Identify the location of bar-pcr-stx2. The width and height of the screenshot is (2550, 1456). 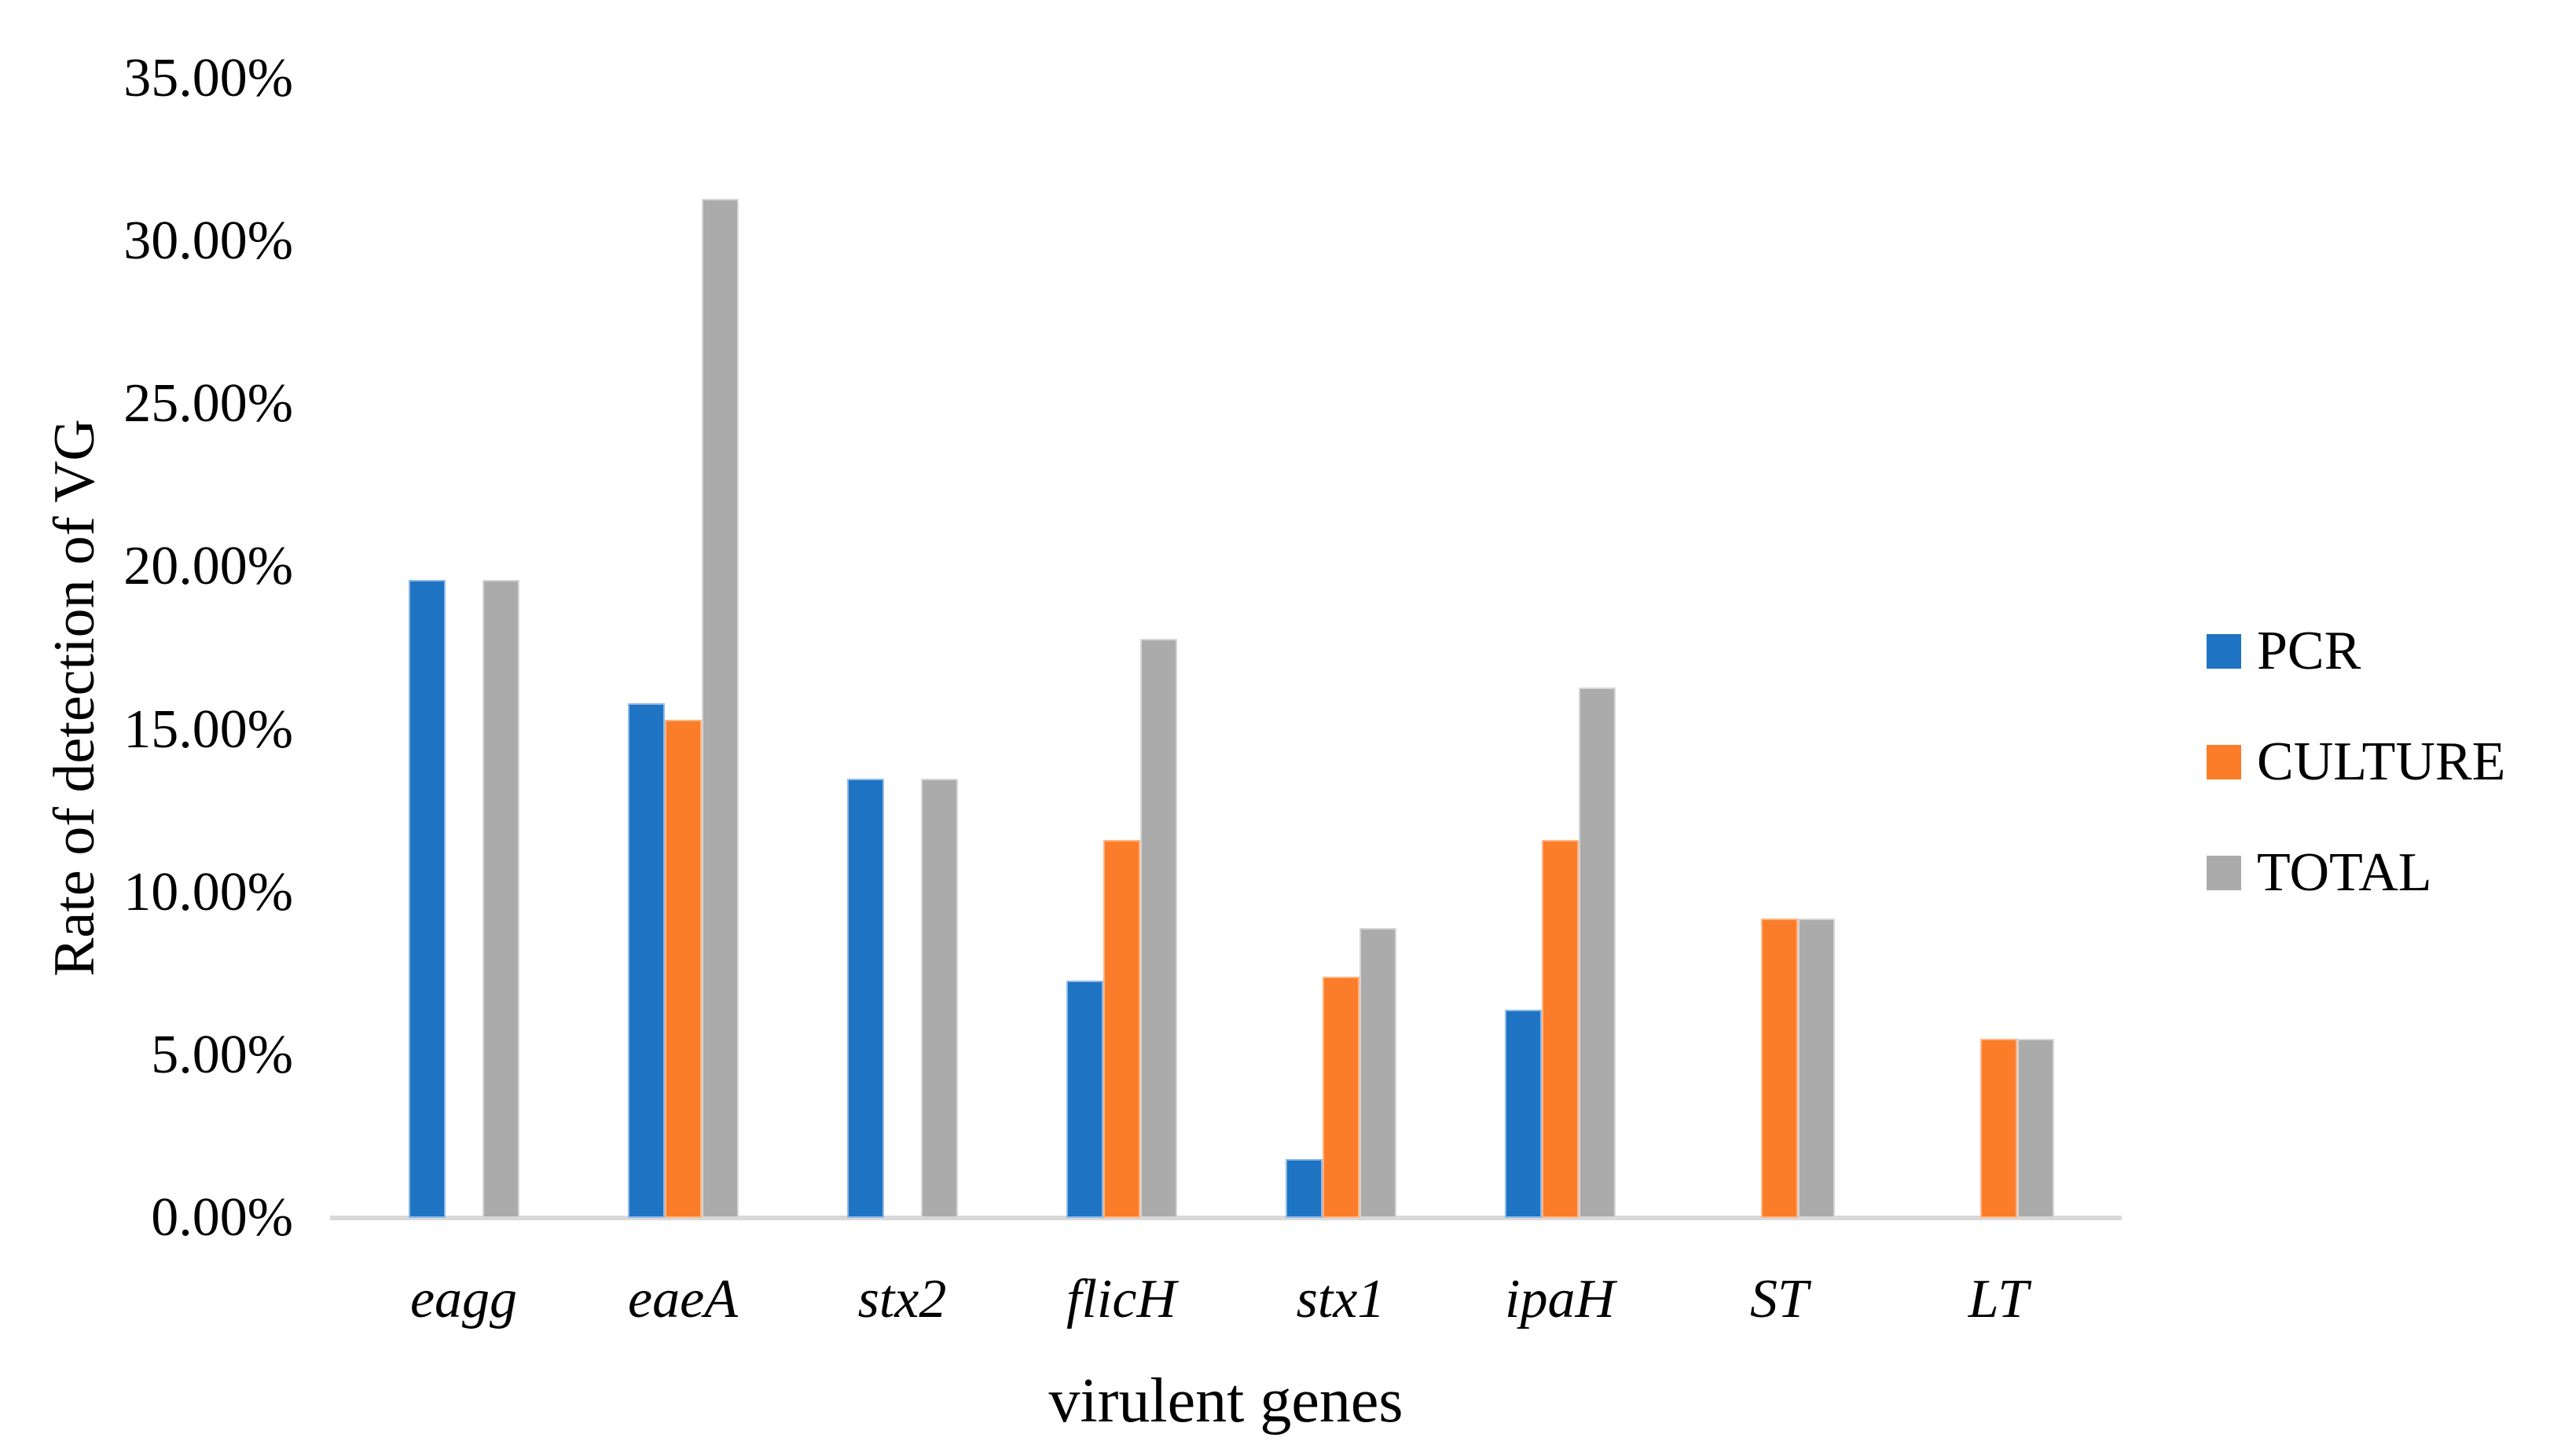
(865, 998).